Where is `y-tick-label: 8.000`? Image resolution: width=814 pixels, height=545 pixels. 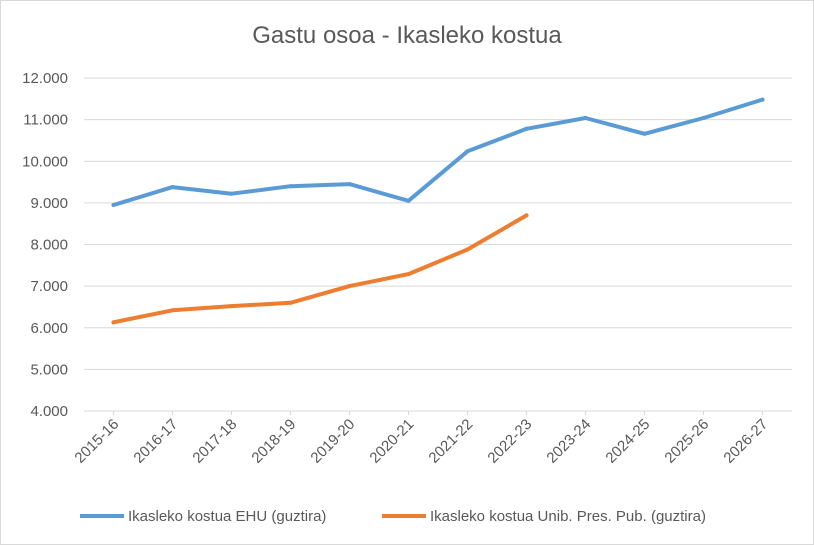 y-tick-label: 8.000 is located at coordinates (49, 245).